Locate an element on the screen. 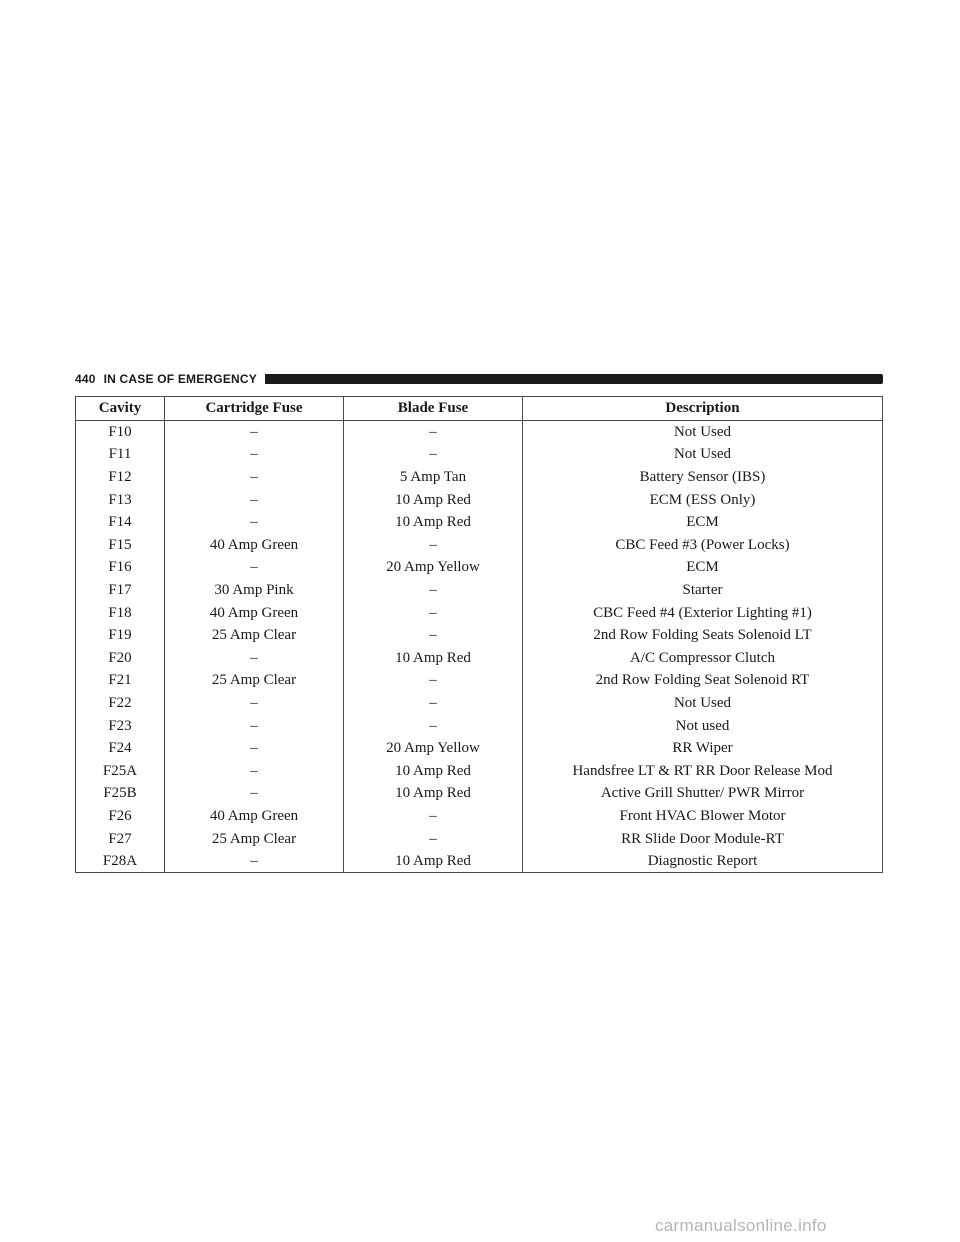  description-cell: Starter is located at coordinates (702, 590).